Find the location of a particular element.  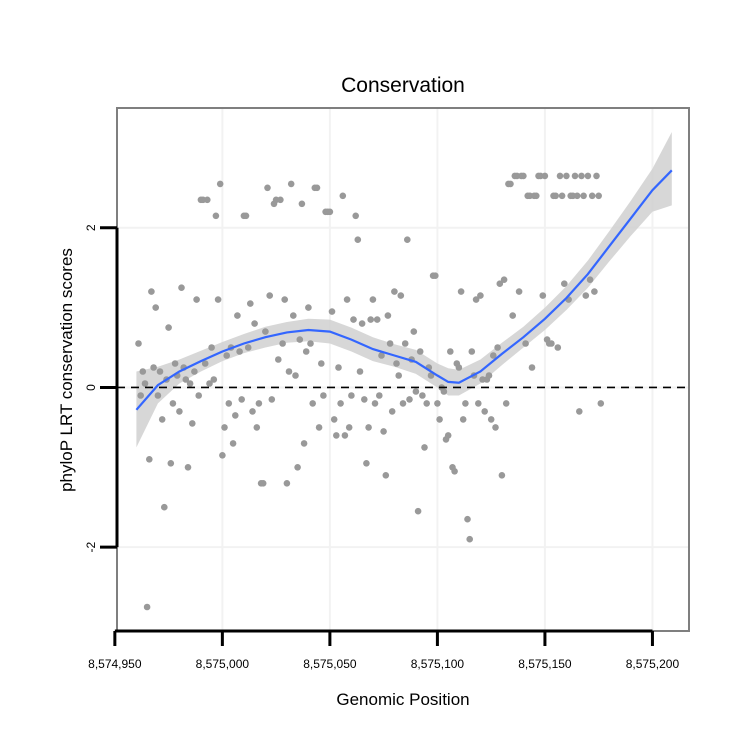

y-axis-title: phyloP LRT conservation scores is located at coordinates (66, 370).